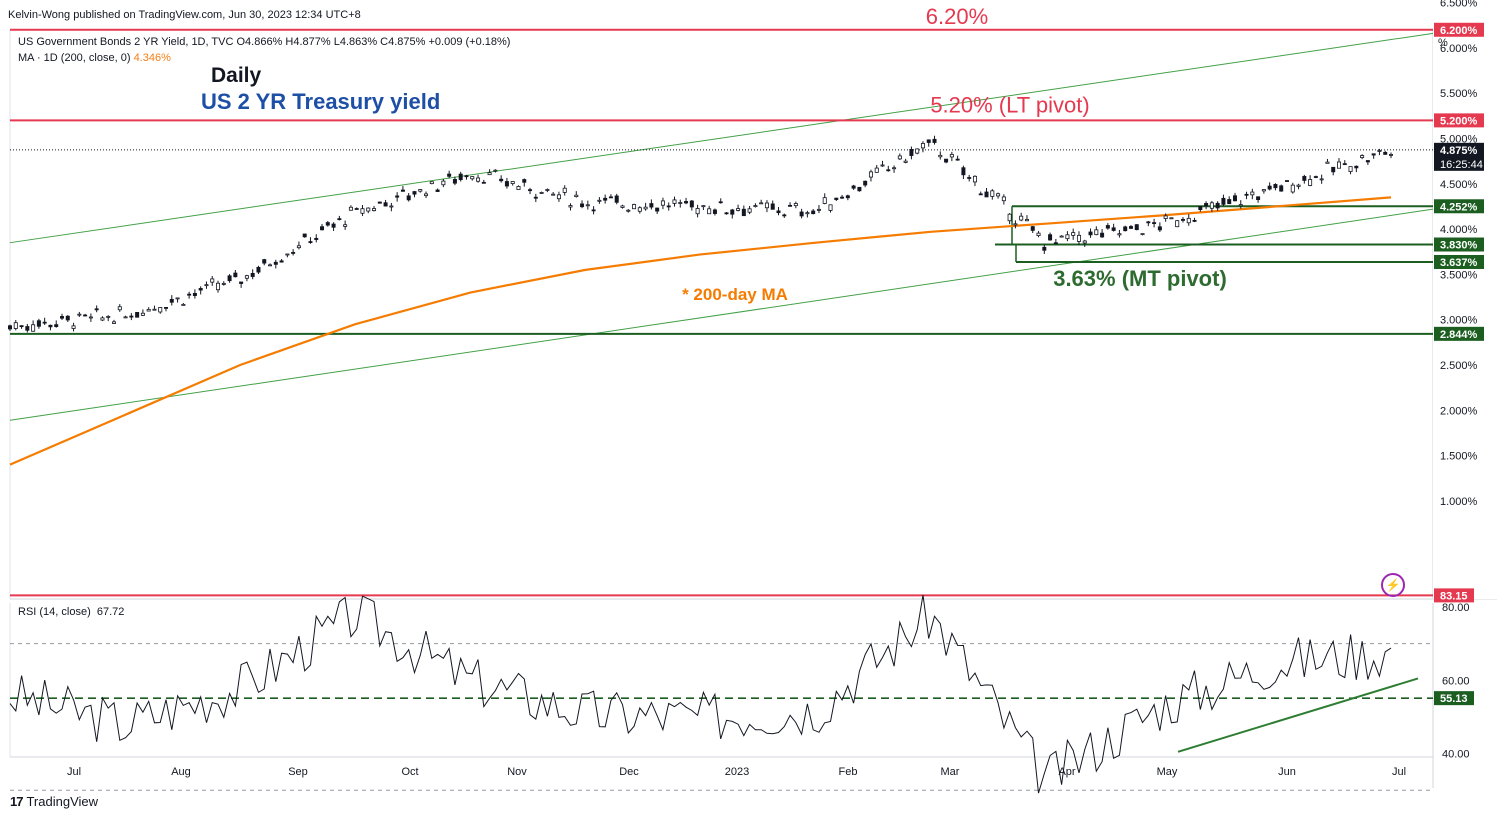  What do you see at coordinates (1459, 411) in the screenshot?
I see `y-tick-label: 2.000%` at bounding box center [1459, 411].